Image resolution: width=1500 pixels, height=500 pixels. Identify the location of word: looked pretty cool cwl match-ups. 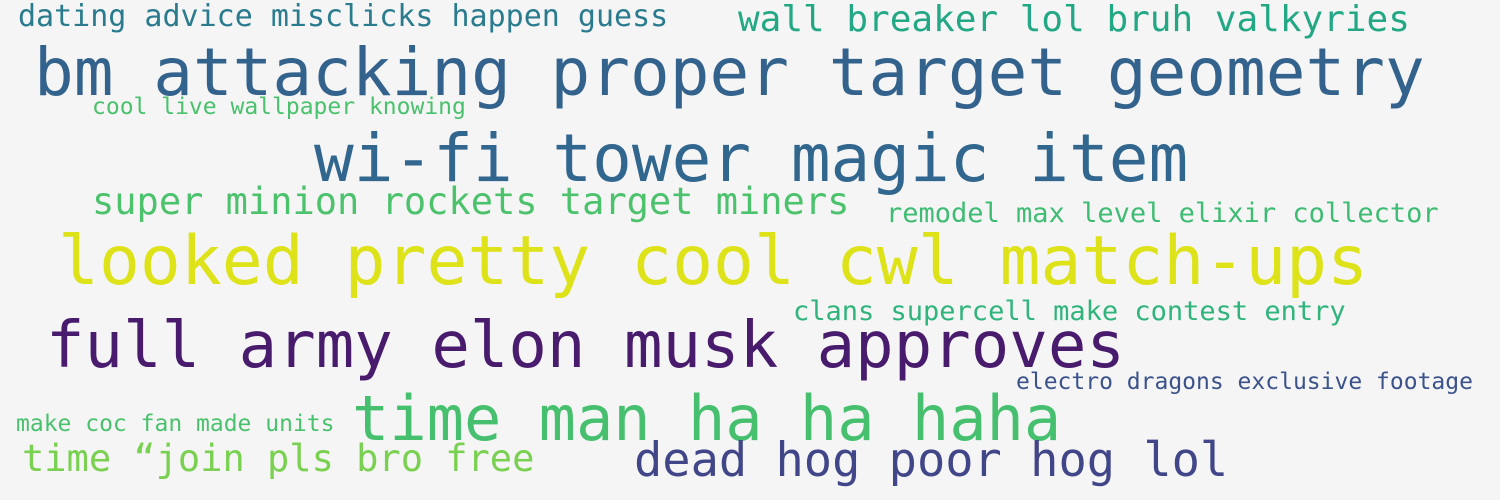
(713, 261).